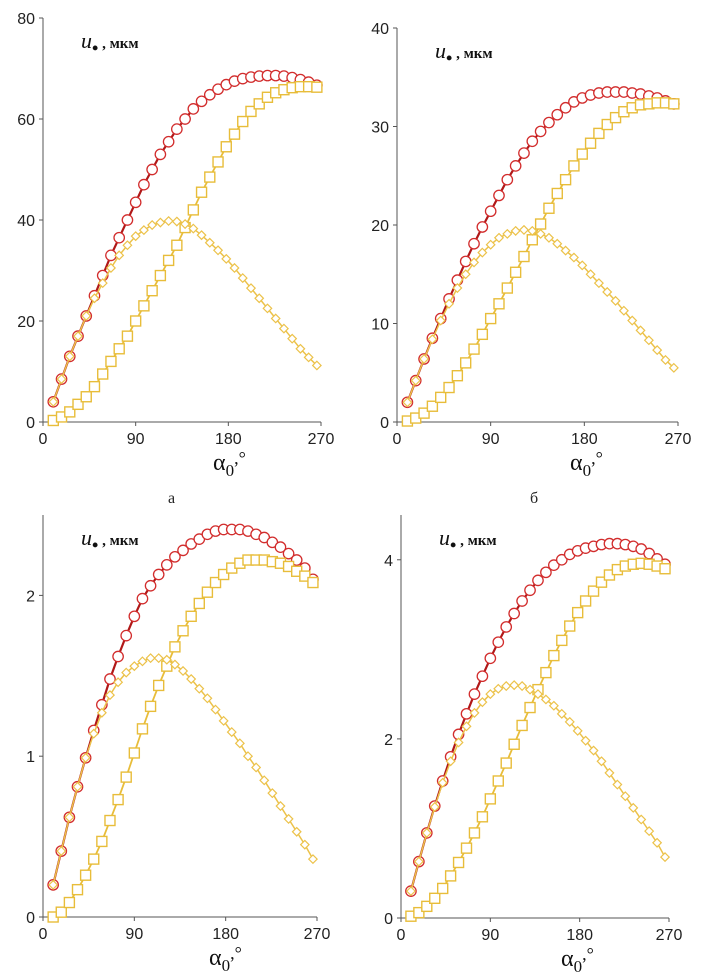 The height and width of the screenshot is (980, 707). Describe the element at coordinates (30, 757) in the screenshot. I see `y-tick-label: 1` at that location.